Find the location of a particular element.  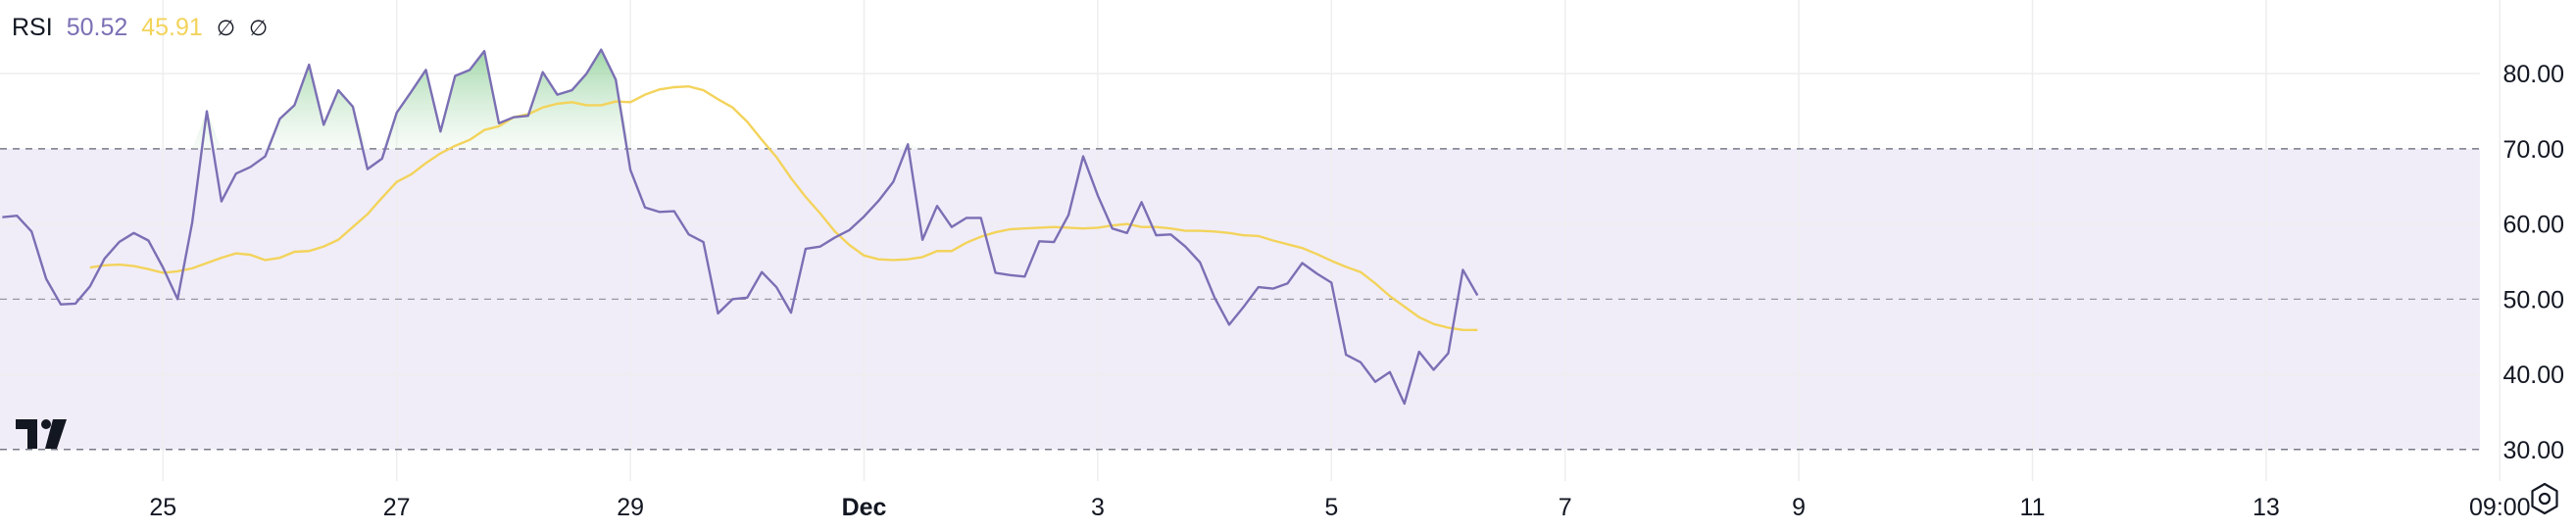

y-tick-label-70.00: 70.00 is located at coordinates (2533, 150).